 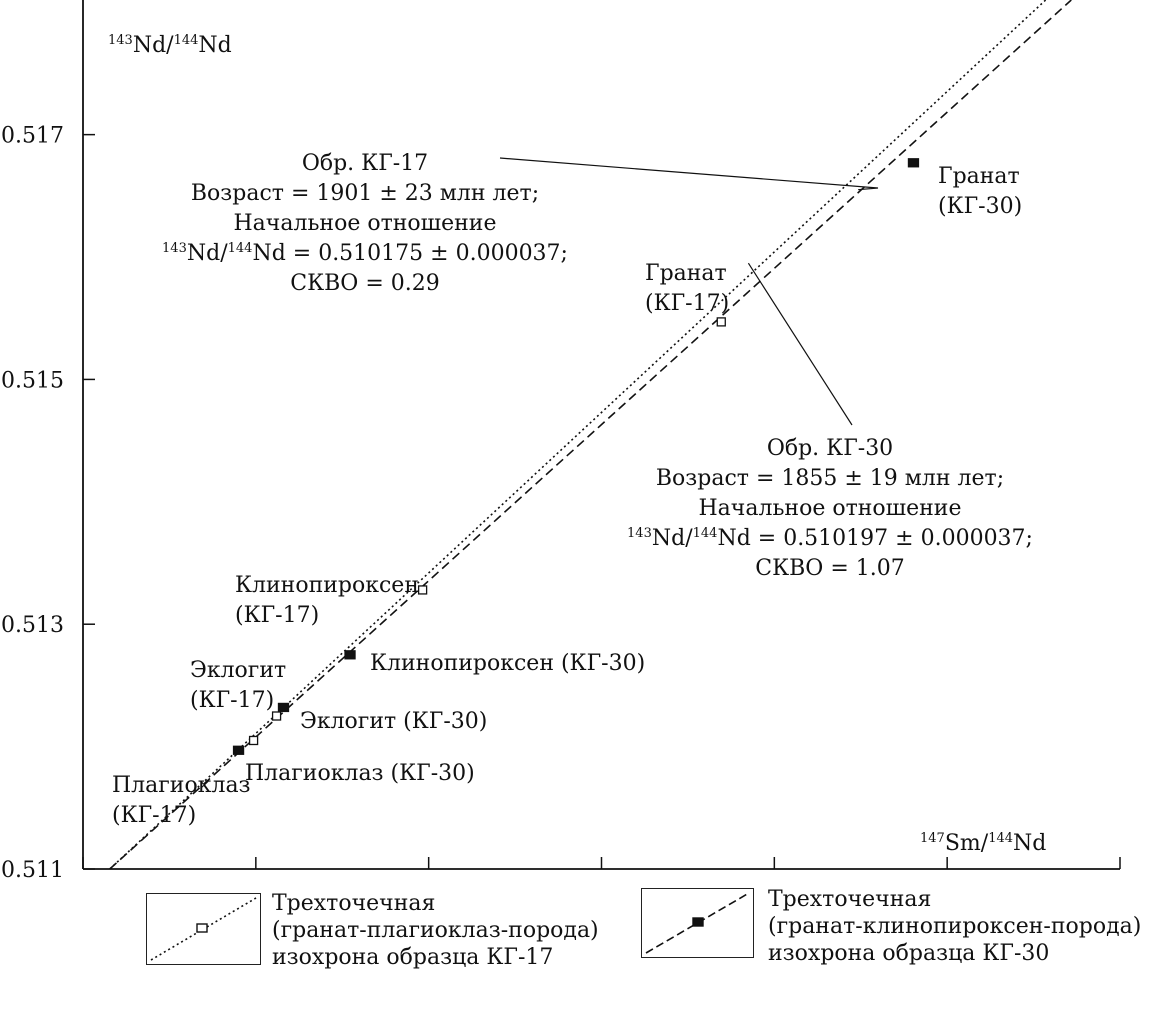 I want to click on y-tick-label: 0.515, so click(x=32, y=380).